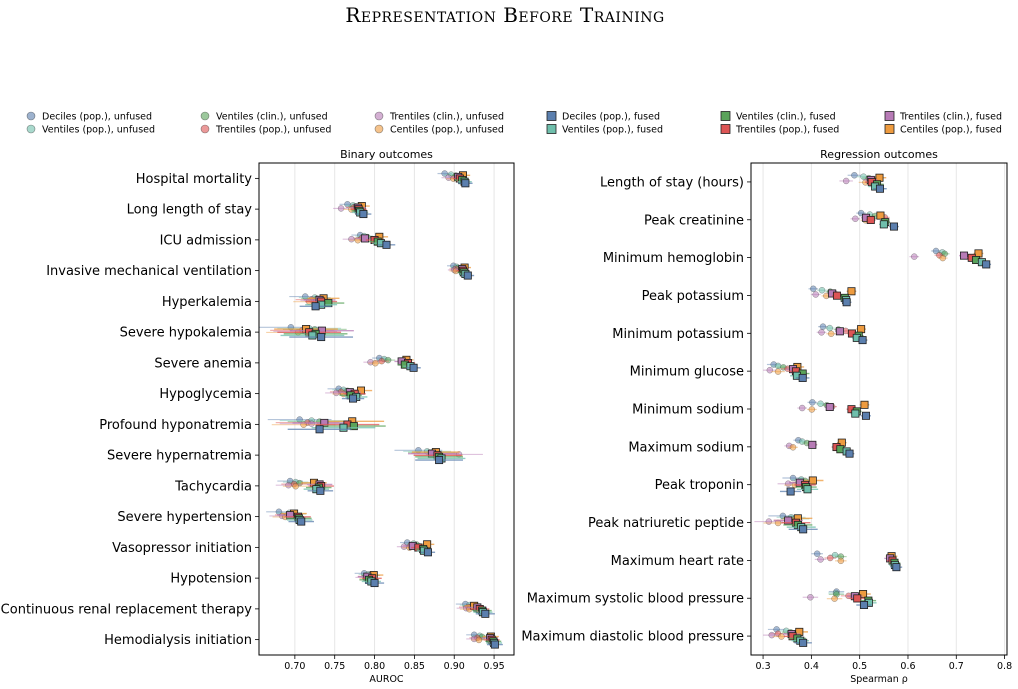  Describe the element at coordinates (194, 179) in the screenshot. I see `category-label: Hospital mortality` at that location.